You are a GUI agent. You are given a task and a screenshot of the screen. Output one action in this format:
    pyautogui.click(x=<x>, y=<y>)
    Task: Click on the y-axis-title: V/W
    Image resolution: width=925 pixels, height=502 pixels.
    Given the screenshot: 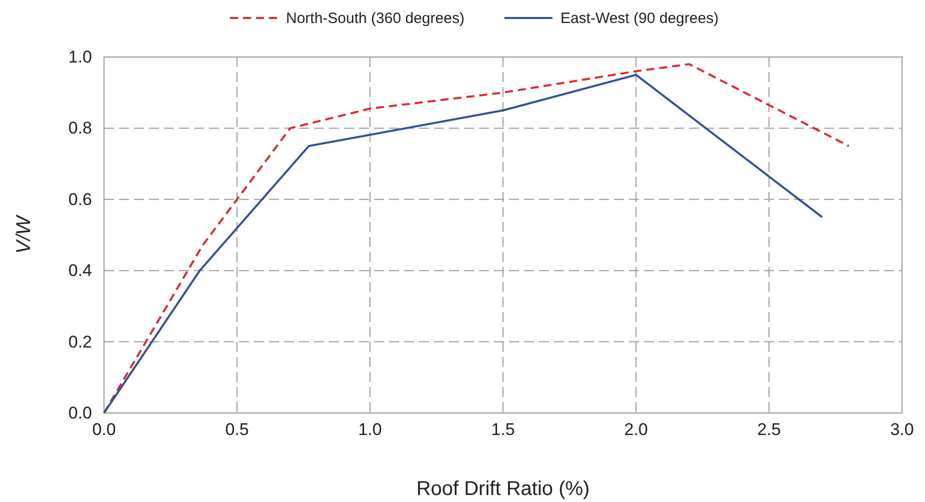 What is the action you would take?
    pyautogui.click(x=24, y=234)
    